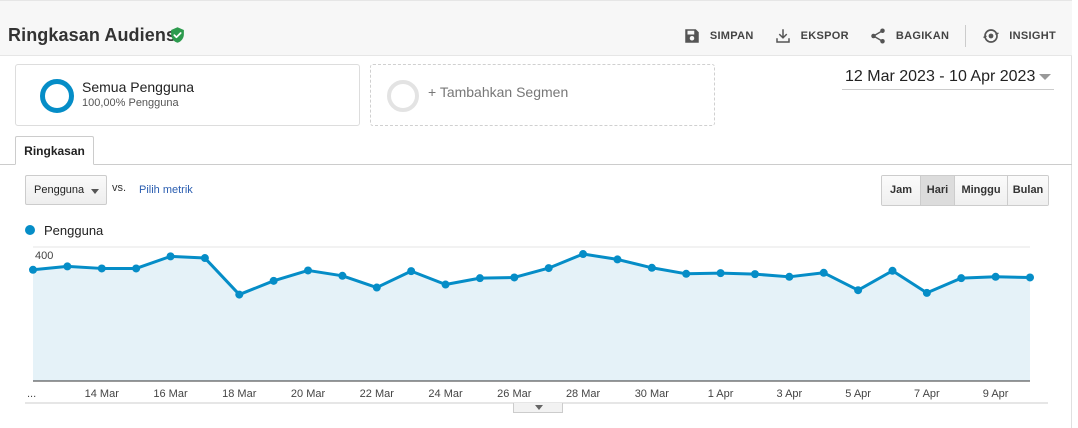 The height and width of the screenshot is (428, 1078). Describe the element at coordinates (531, 274) in the screenshot. I see `users-line` at that location.